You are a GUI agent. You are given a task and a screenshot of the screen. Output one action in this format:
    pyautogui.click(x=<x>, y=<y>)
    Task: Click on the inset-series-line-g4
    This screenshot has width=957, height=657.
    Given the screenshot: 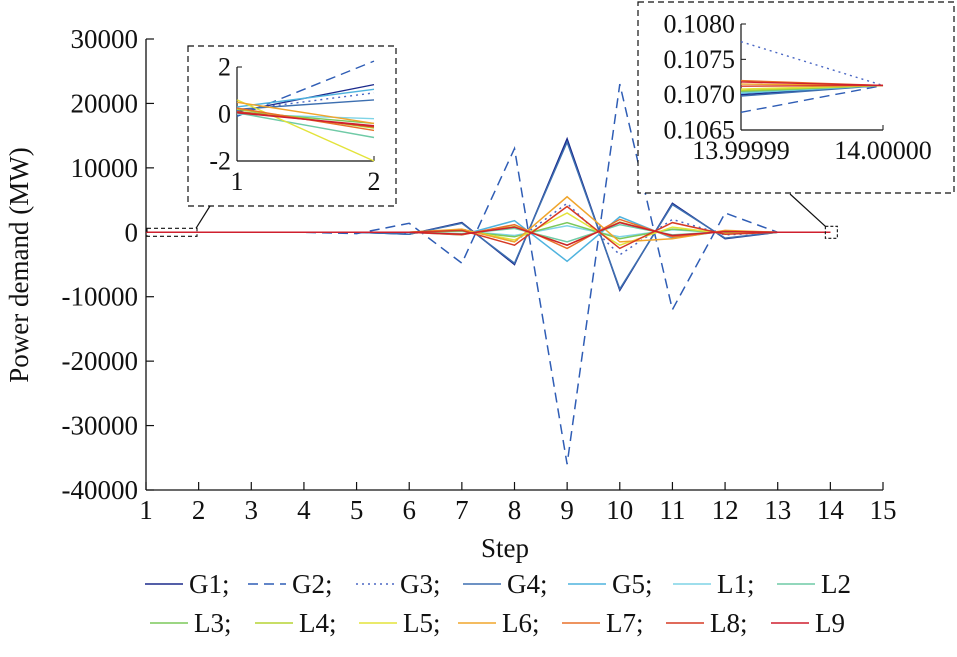 What is the action you would take?
    pyautogui.click(x=305, y=104)
    